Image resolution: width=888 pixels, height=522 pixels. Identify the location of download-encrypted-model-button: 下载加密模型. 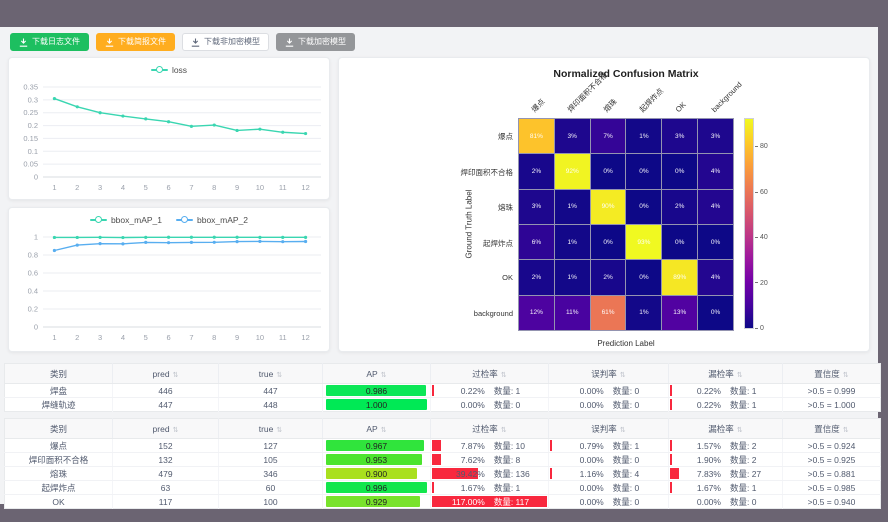
(315, 42).